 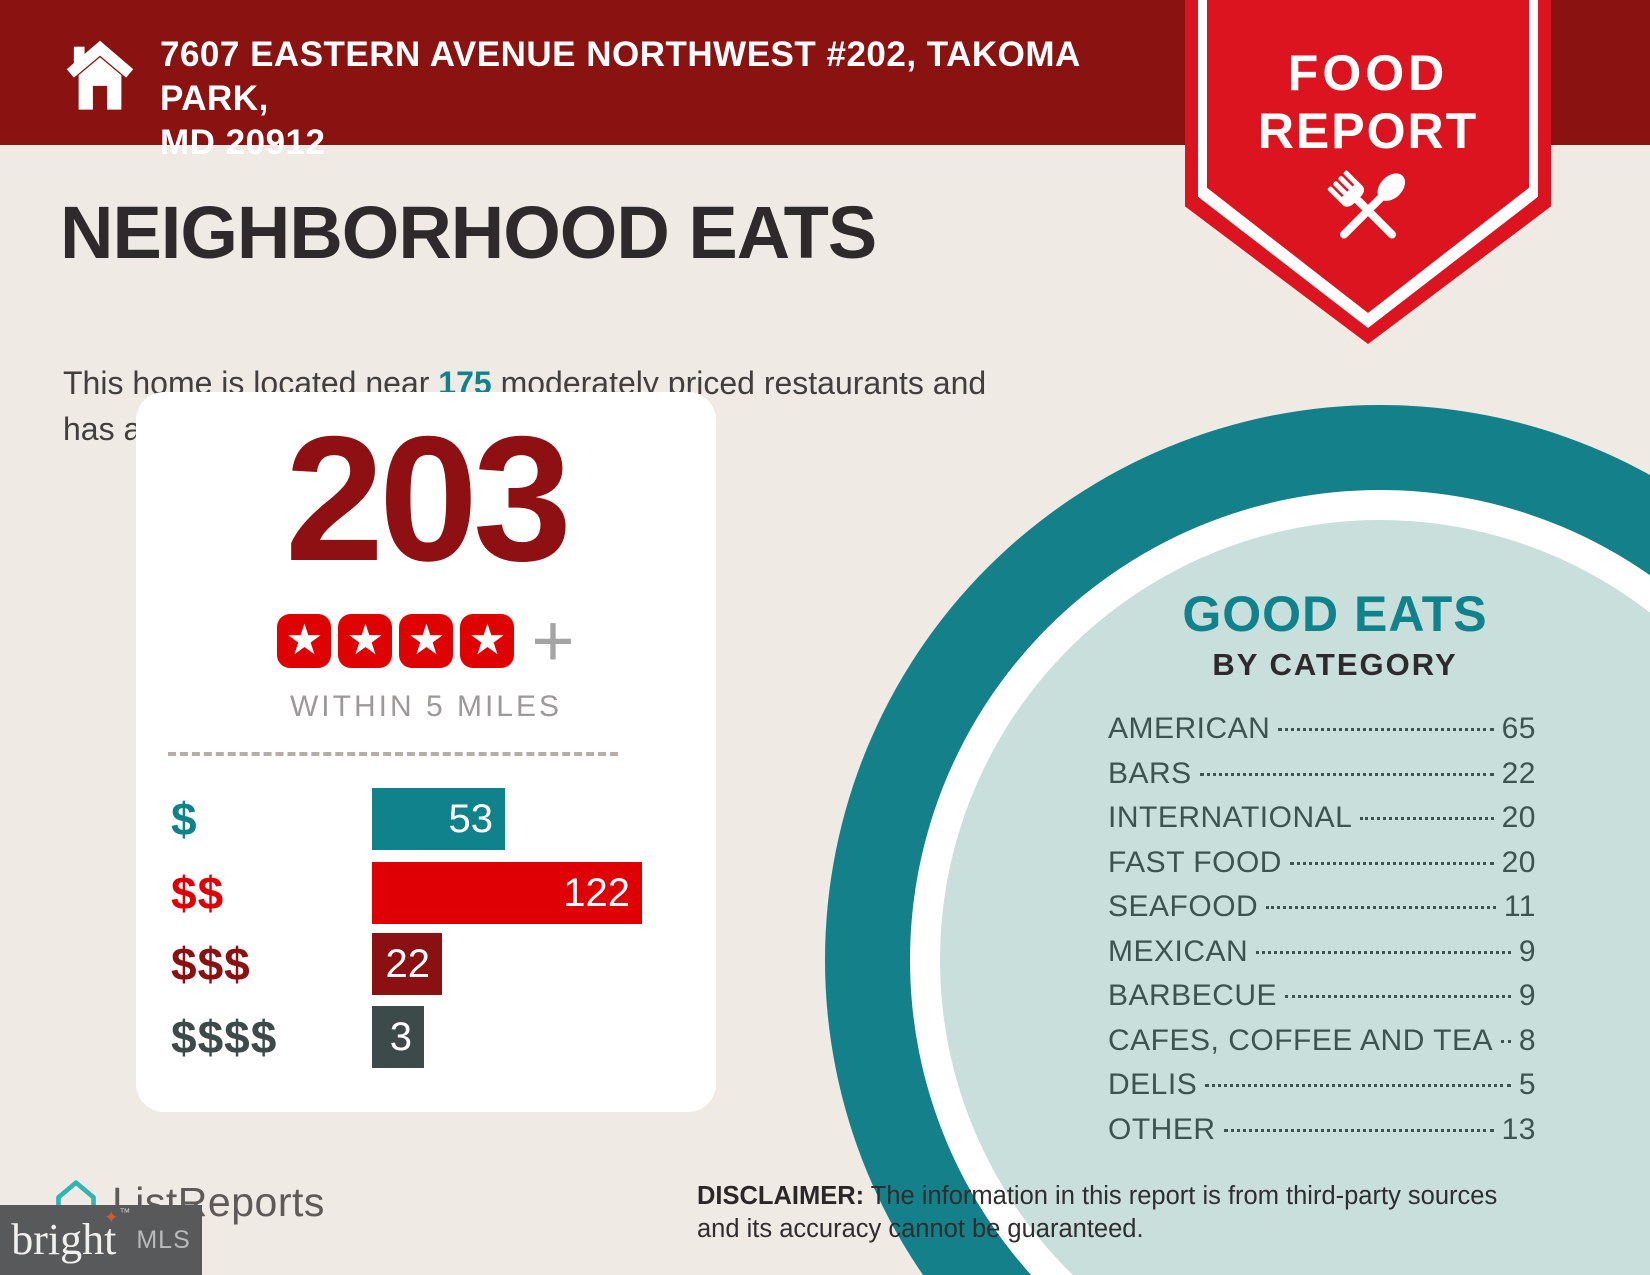 What do you see at coordinates (1322, 1001) in the screenshot?
I see `category-row: BARBECUE 9` at bounding box center [1322, 1001].